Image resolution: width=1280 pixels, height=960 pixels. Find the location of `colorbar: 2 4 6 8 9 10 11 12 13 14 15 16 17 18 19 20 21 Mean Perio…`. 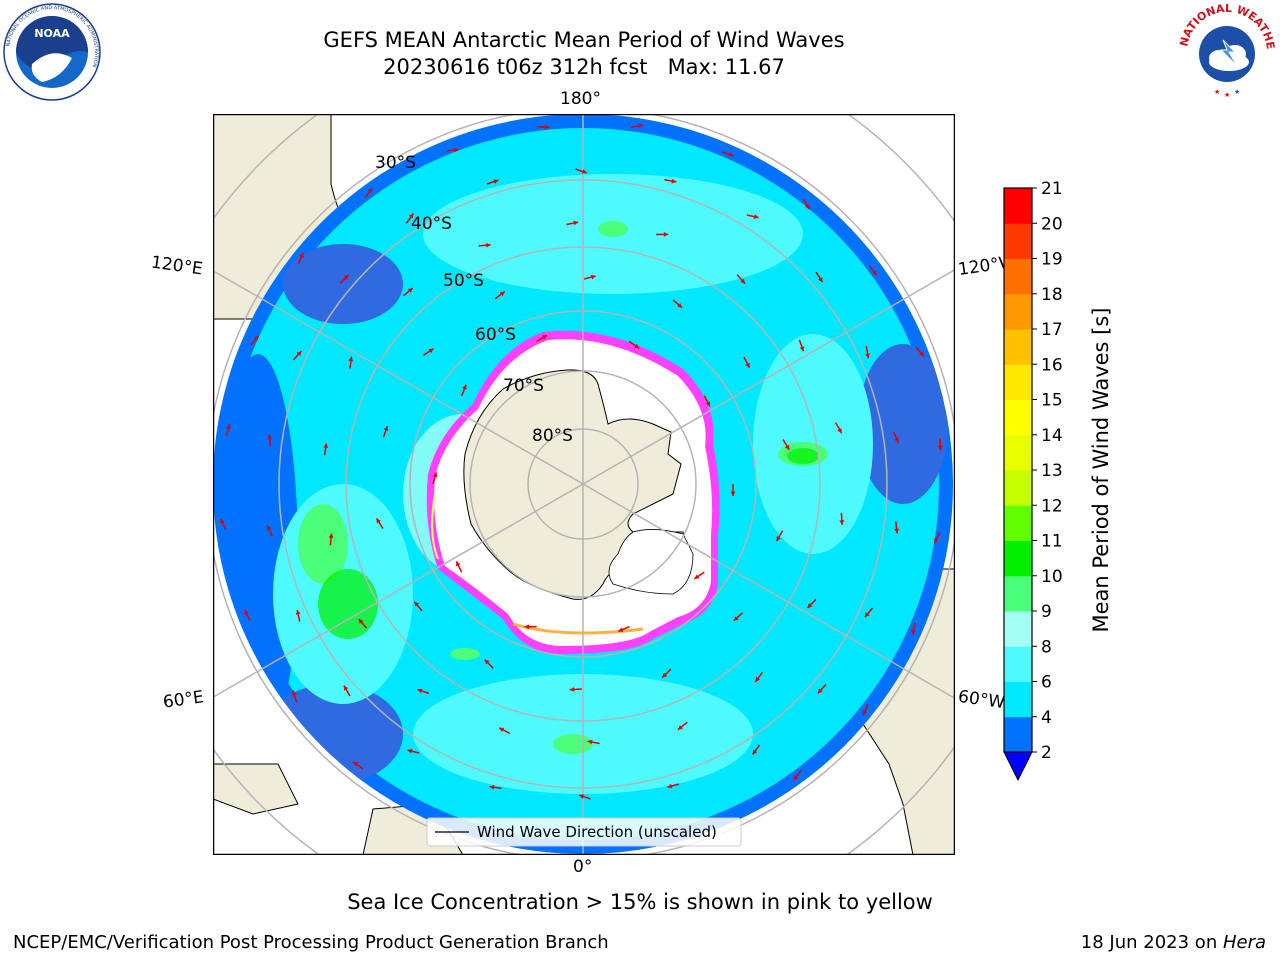

colorbar: 2 4 6 8 9 10 11 12 13 14 15 16 17 18 19 20 21 Mean Perio… is located at coordinates (1058, 481).